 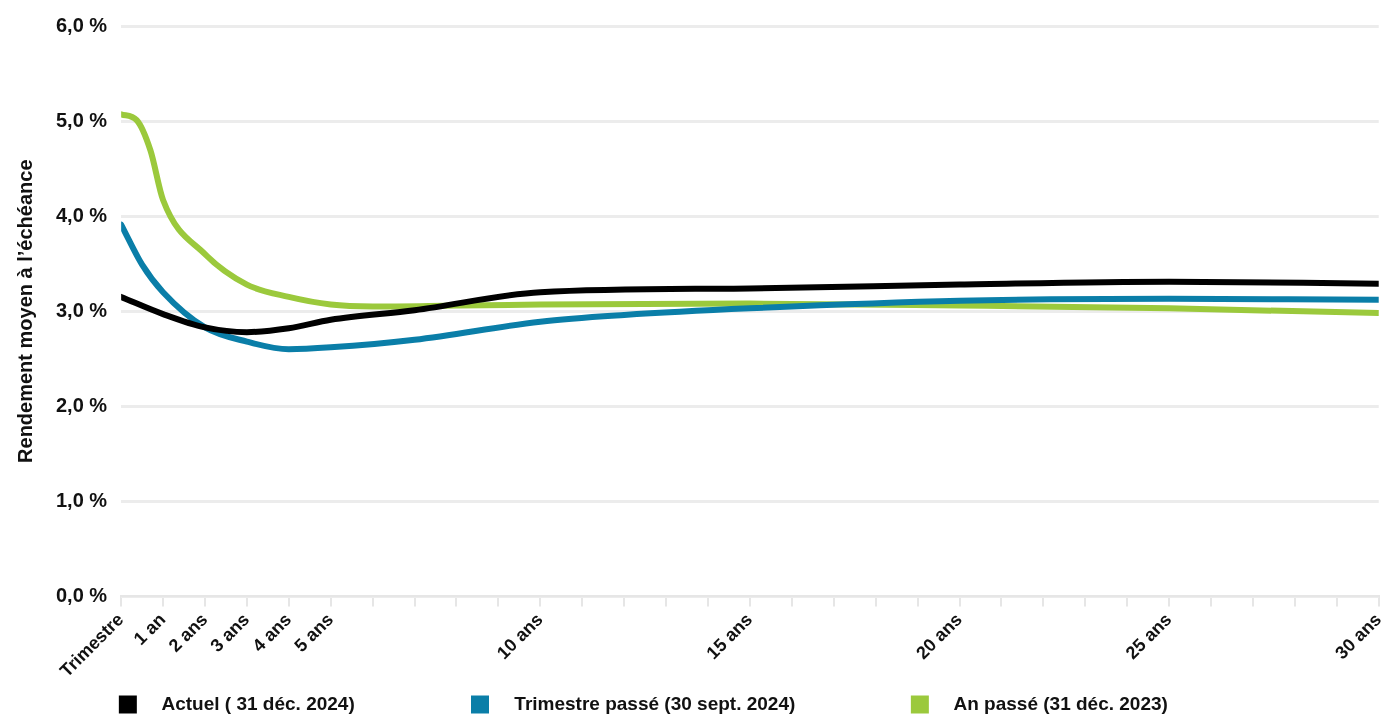 What do you see at coordinates (230, 632) in the screenshot?
I see `x-tick-label: 3 ans` at bounding box center [230, 632].